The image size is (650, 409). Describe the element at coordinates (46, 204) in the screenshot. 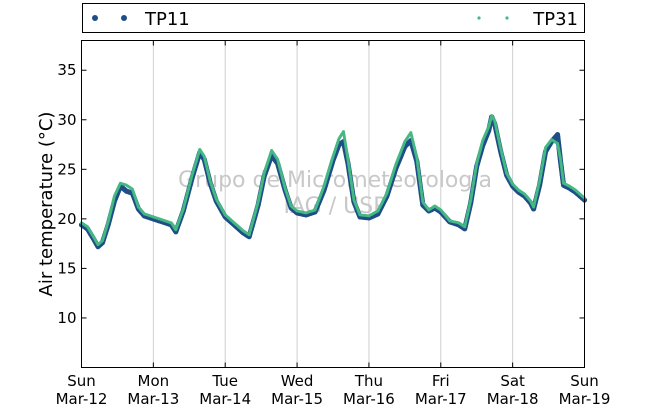

I see `y-axis-title: Air temperature (°C)` at that location.